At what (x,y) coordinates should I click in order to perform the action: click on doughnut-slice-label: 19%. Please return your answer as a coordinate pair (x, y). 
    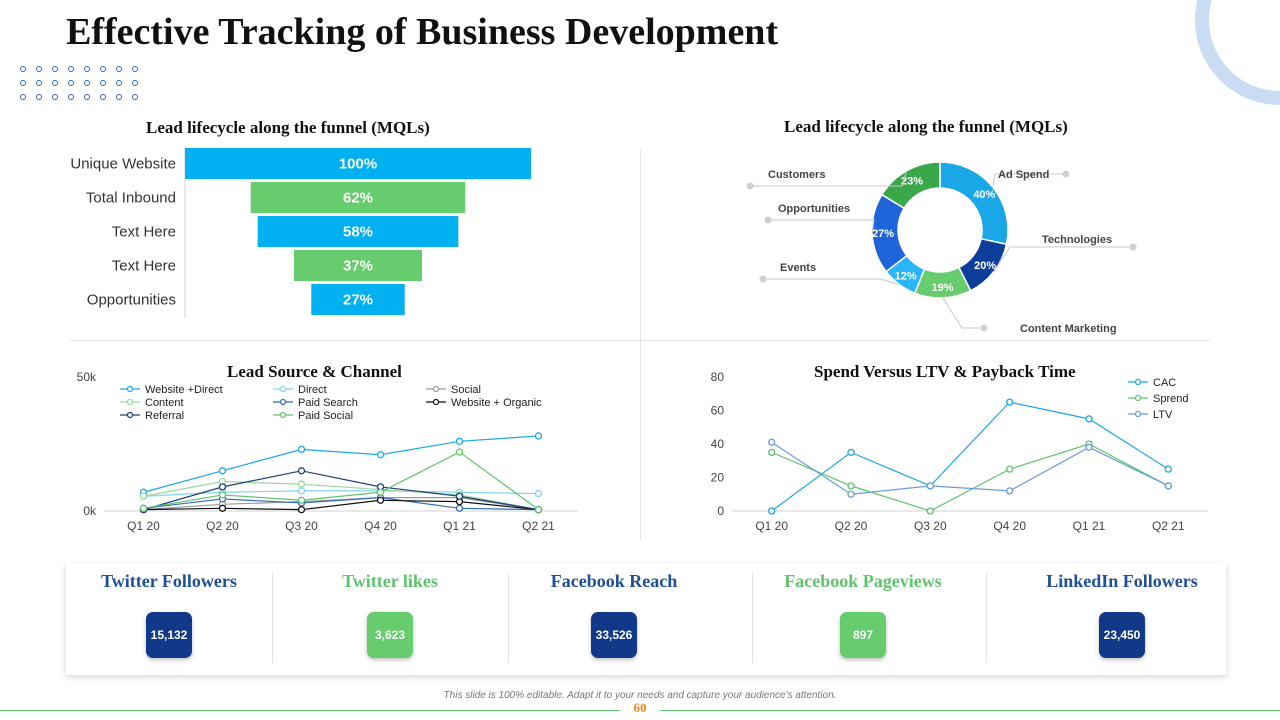
    Looking at the image, I should click on (943, 288).